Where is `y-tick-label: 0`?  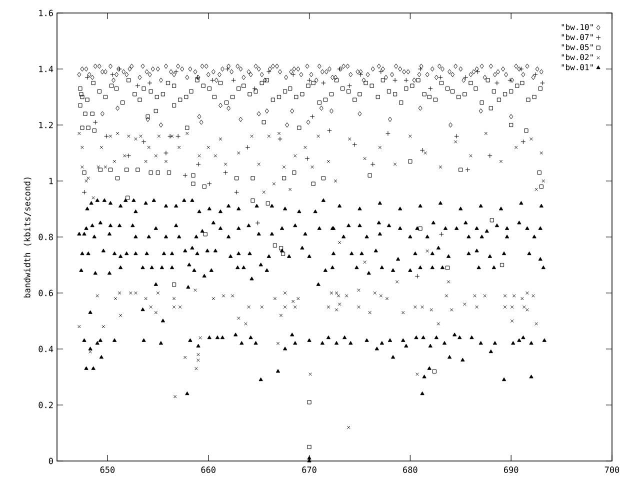
y-tick-label: 0 is located at coordinates (50, 461).